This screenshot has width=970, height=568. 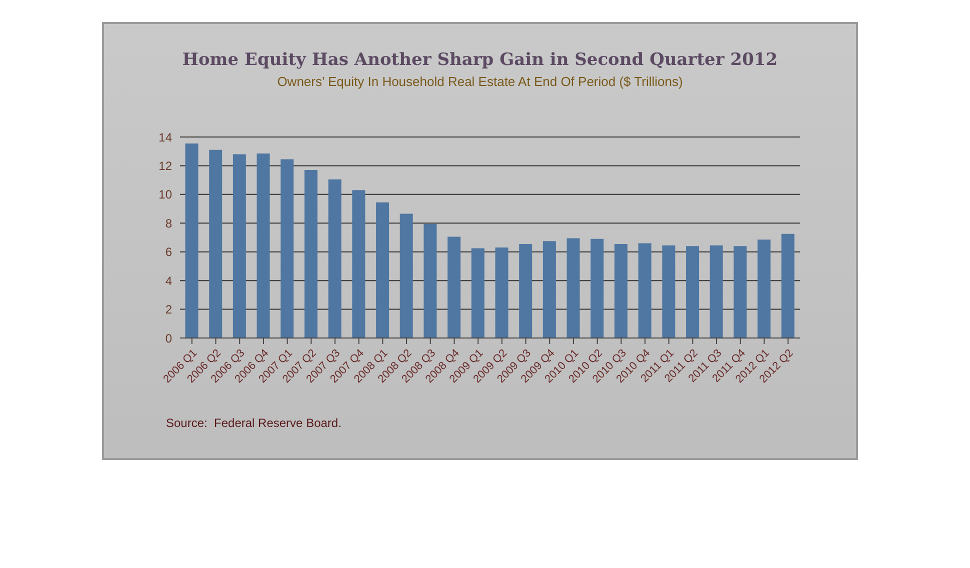 What do you see at coordinates (480, 60) in the screenshot?
I see `chart-title: Home Equity Has Another Sharp Gain in Second Quarter 2012` at bounding box center [480, 60].